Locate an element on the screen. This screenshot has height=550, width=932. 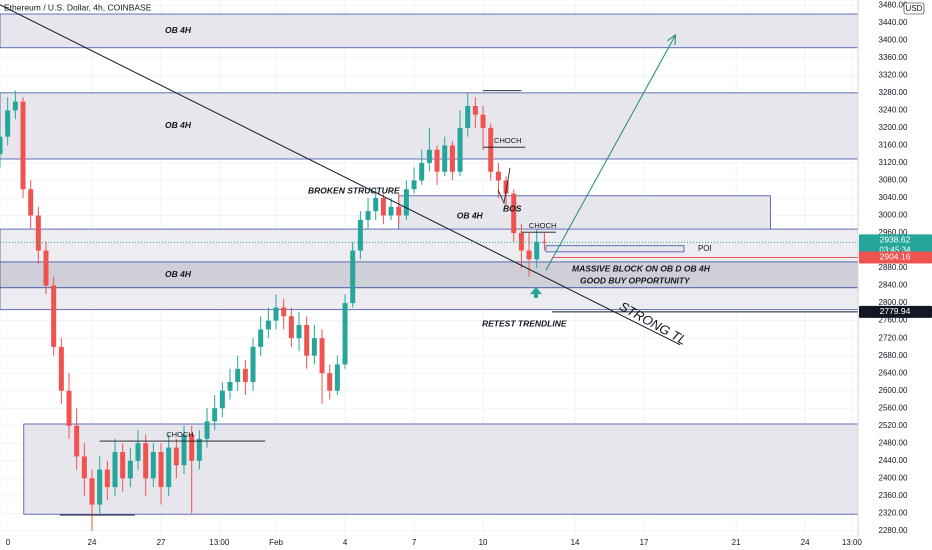
annotation: MASSIVE BLOCK ON OB D OB 4H is located at coordinates (641, 268).